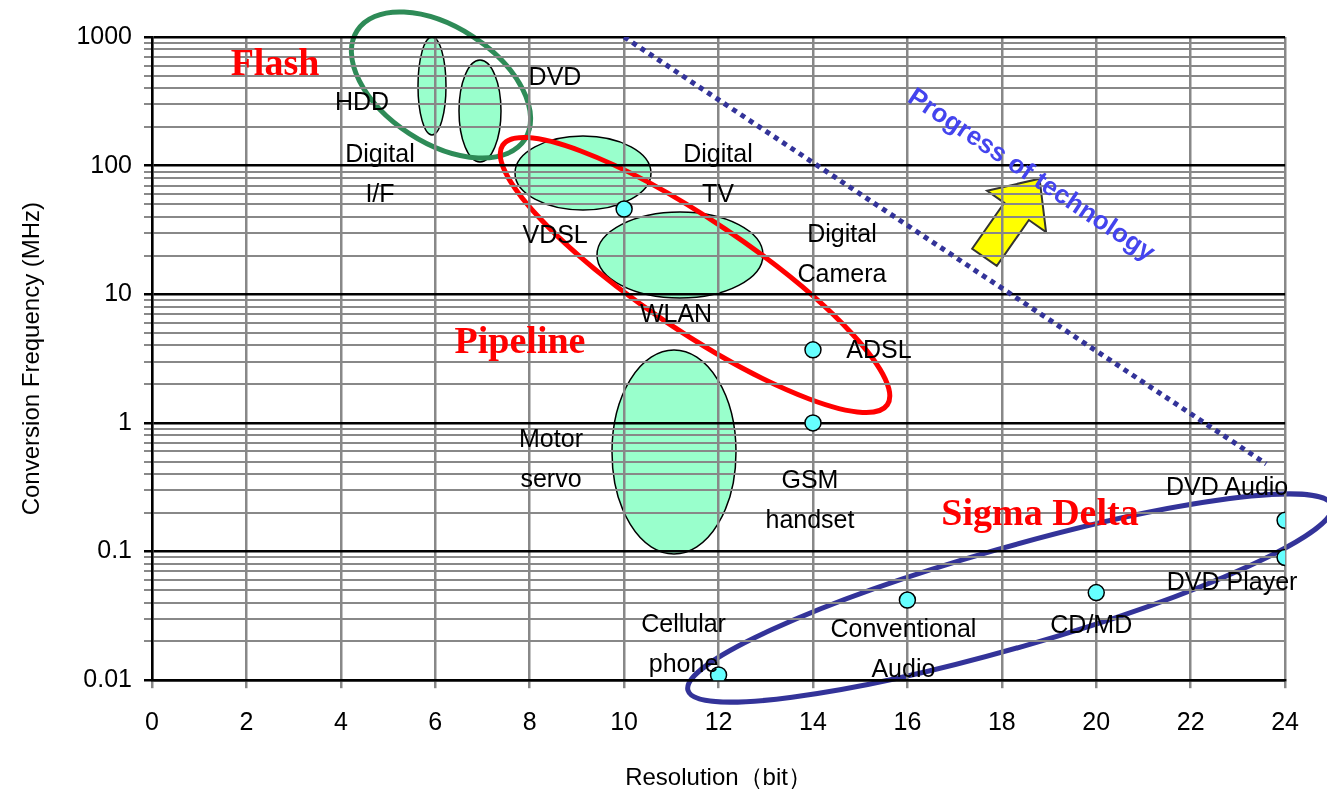  Describe the element at coordinates (624, 721) in the screenshot. I see `x-tick-label: 10` at that location.